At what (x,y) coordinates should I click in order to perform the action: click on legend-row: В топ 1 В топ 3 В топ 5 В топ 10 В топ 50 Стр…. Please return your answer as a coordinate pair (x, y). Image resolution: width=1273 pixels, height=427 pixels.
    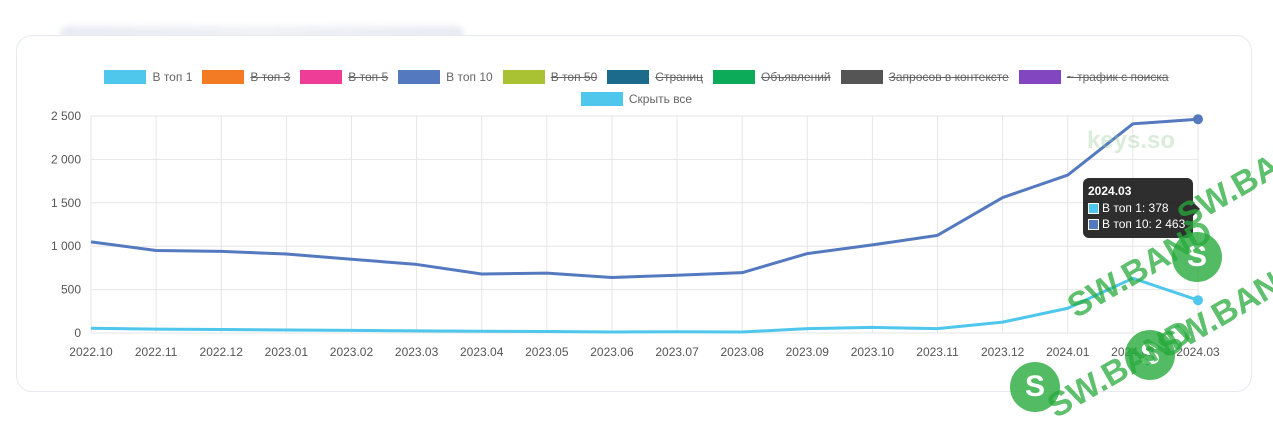
    Looking at the image, I should click on (636, 77).